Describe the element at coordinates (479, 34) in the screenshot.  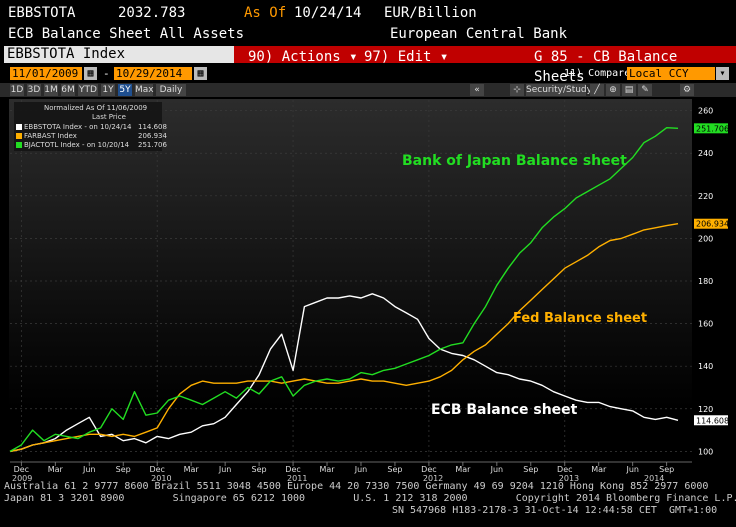
I see `issuer-name: European Central Bank` at that location.